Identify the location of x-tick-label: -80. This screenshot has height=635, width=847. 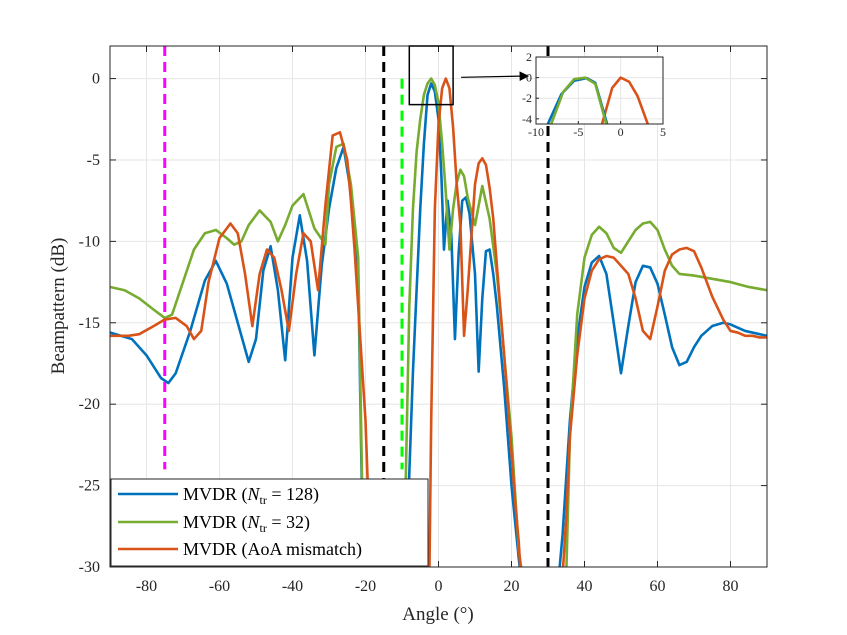
(146, 586).